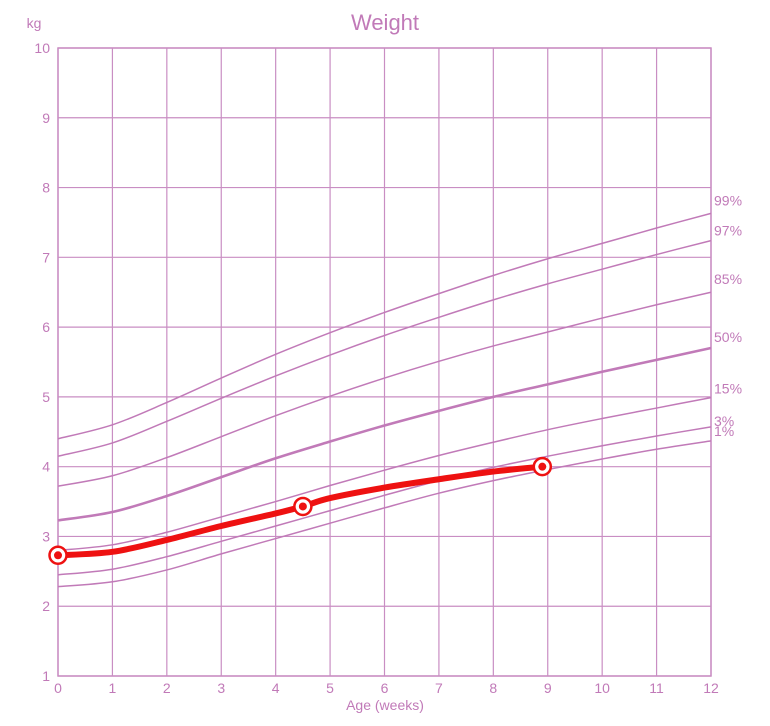 The image size is (770, 726). Describe the element at coordinates (728, 337) in the screenshot. I see `centile-label: 50%` at that location.